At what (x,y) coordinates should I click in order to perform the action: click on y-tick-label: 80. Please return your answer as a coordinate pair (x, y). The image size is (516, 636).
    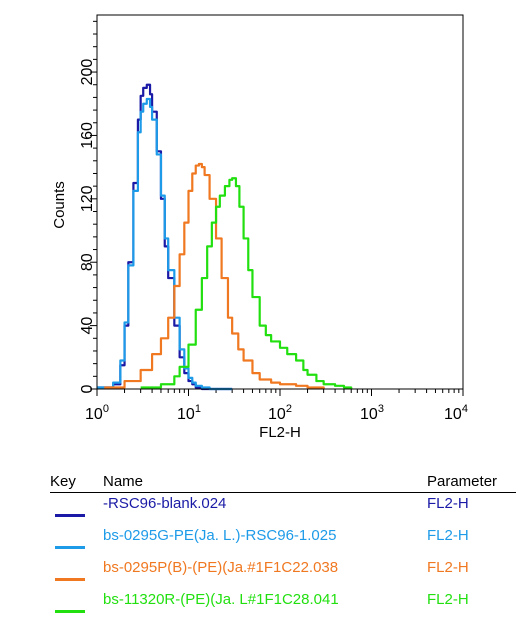
    Looking at the image, I should click on (87, 262).